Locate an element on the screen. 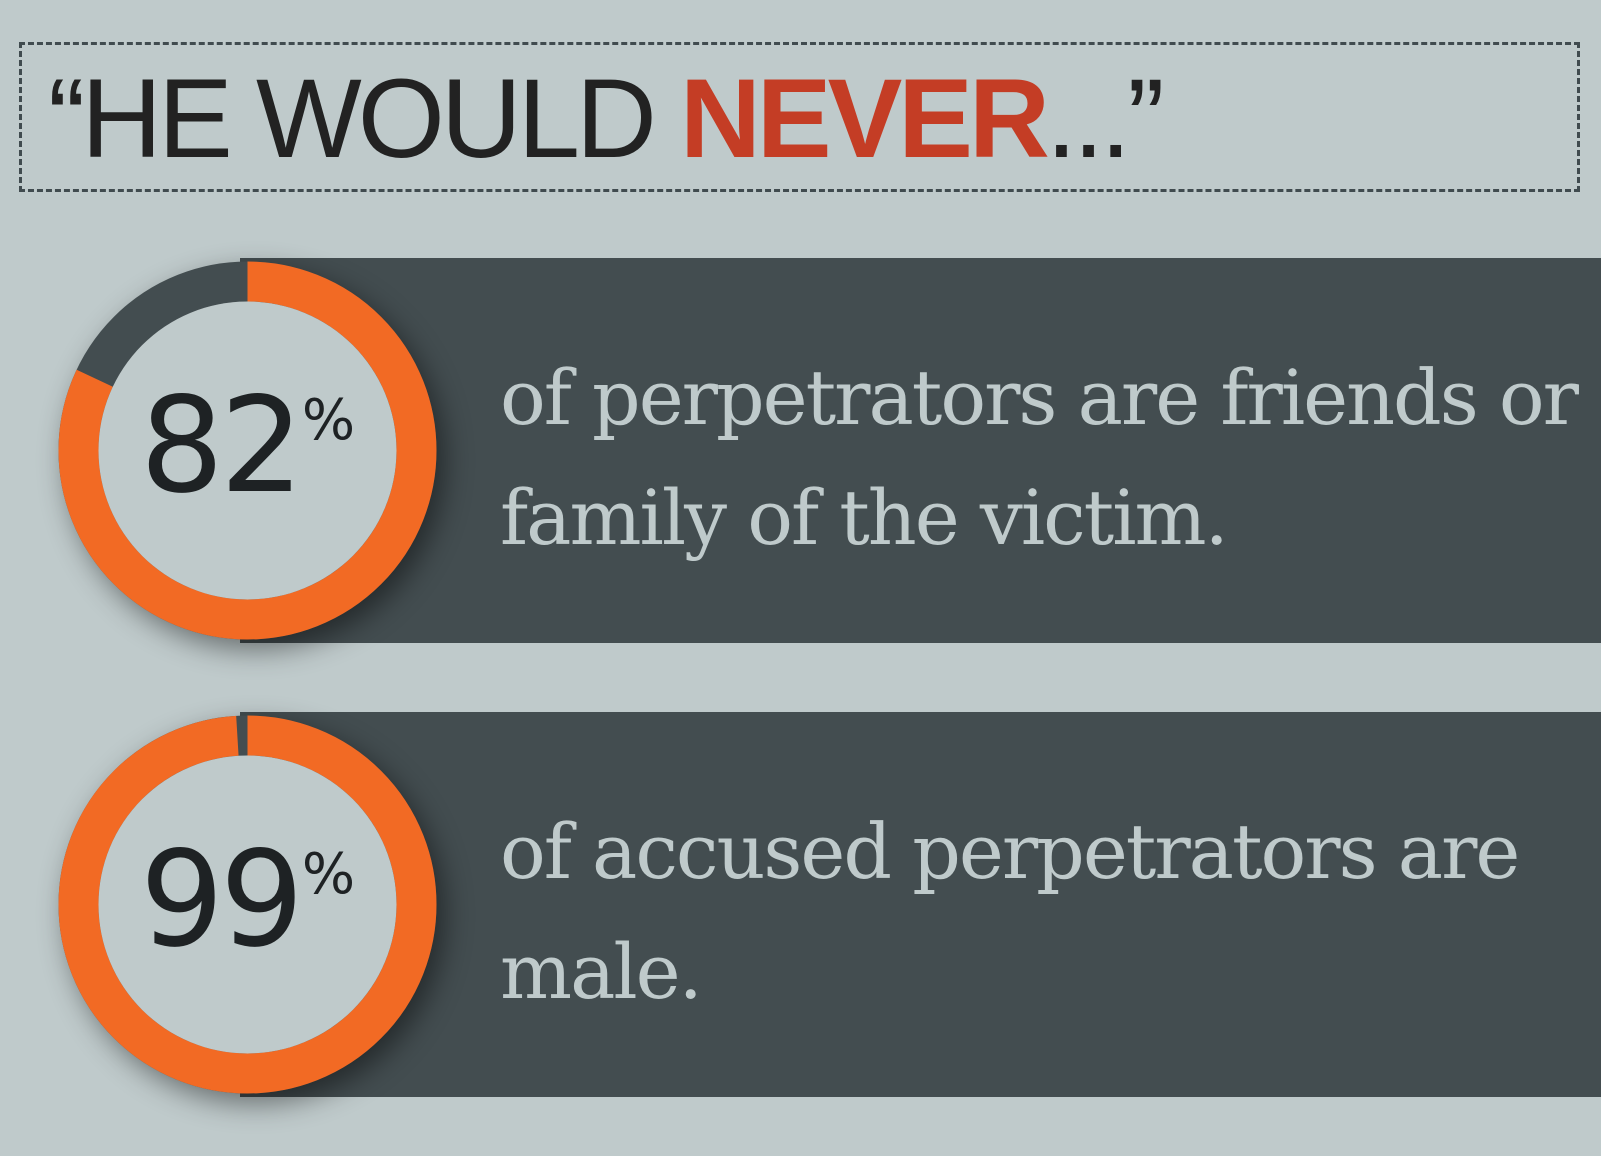 This screenshot has width=1601, height=1156. stat-description: of accused perpetrators are male. is located at coordinates (1010, 911).